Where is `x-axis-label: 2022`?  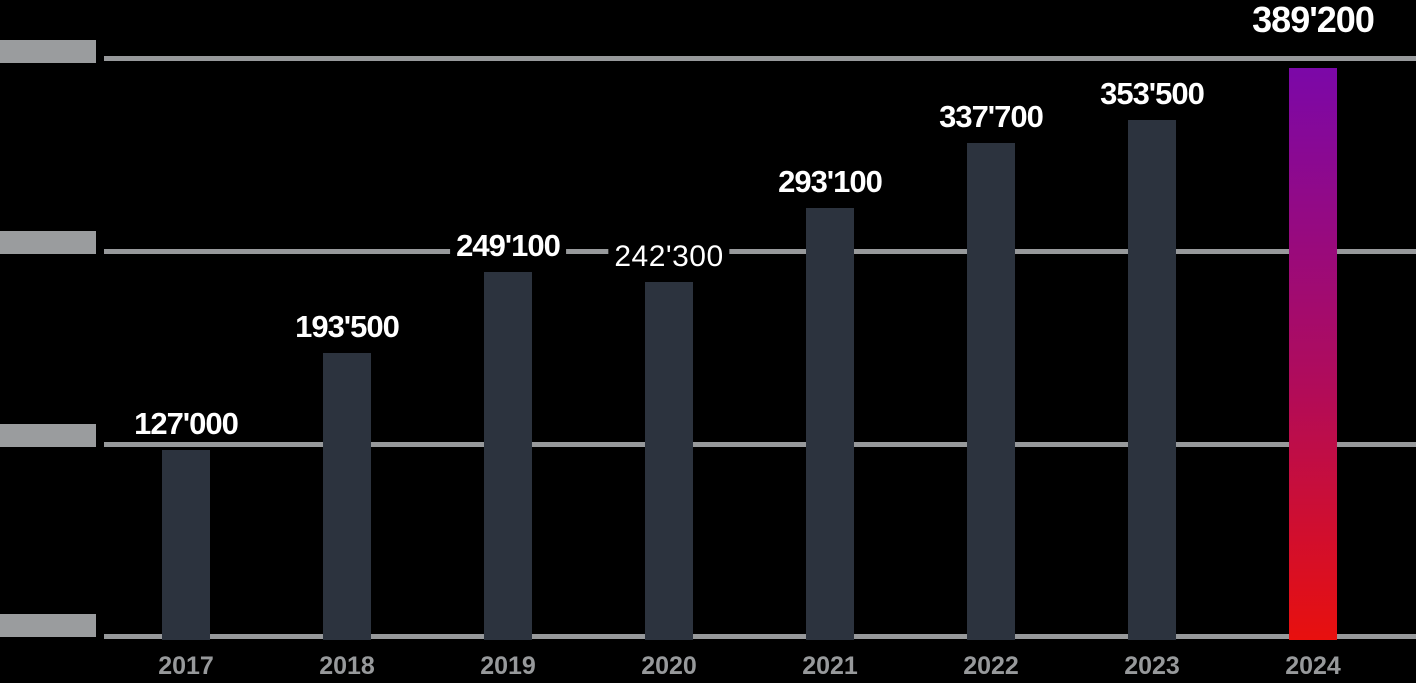
x-axis-label: 2022 is located at coordinates (991, 666).